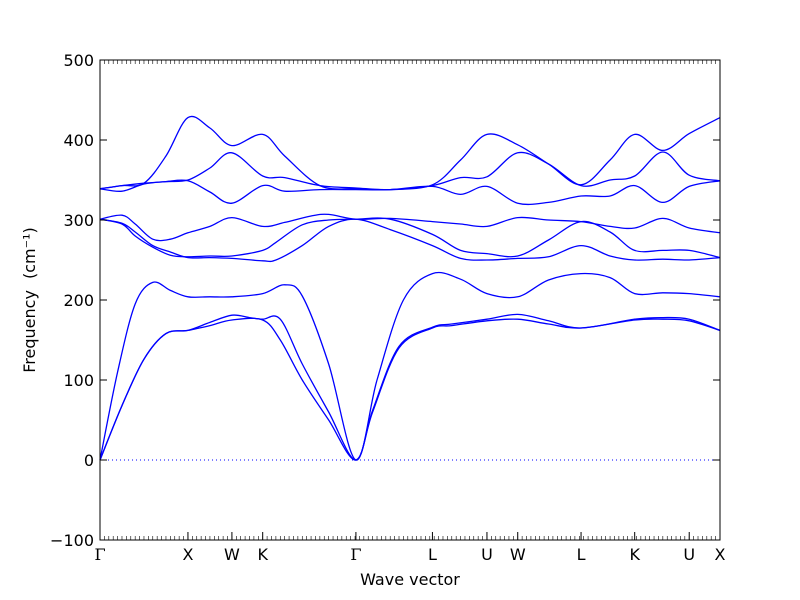 The image size is (800, 600). What do you see at coordinates (78, 380) in the screenshot?
I see `y-tick-label: 100` at bounding box center [78, 380].